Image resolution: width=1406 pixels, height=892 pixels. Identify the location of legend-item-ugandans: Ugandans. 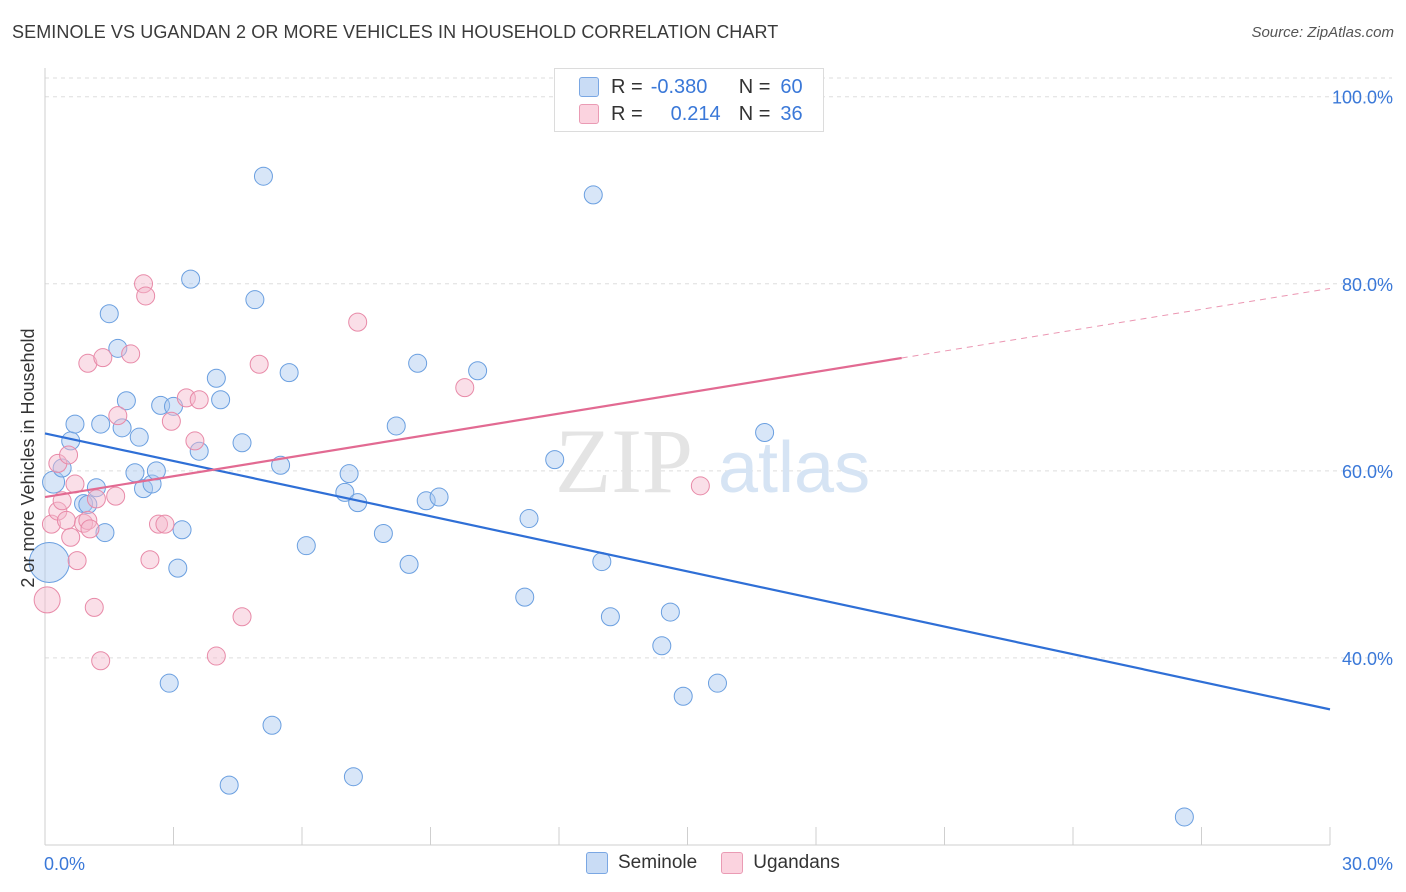
(780, 863).